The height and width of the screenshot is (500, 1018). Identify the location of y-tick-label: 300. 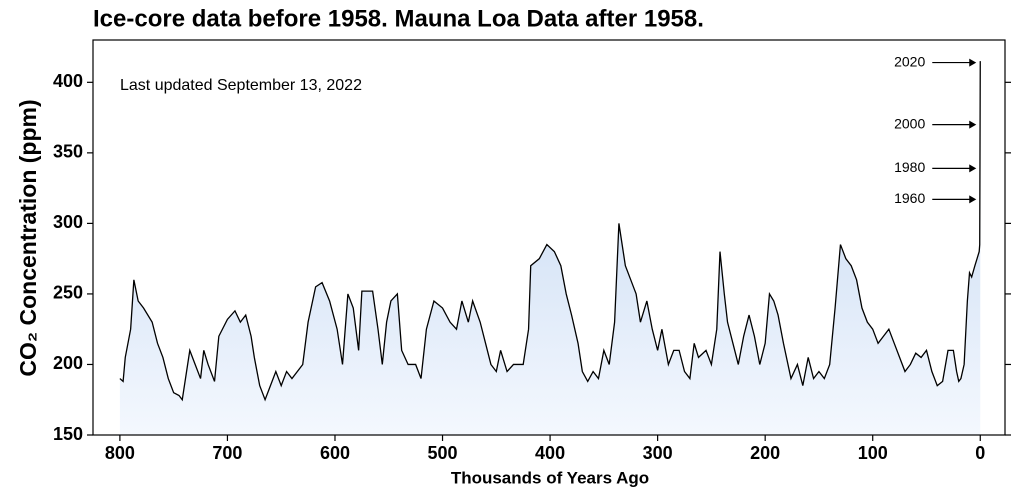
(68, 222).